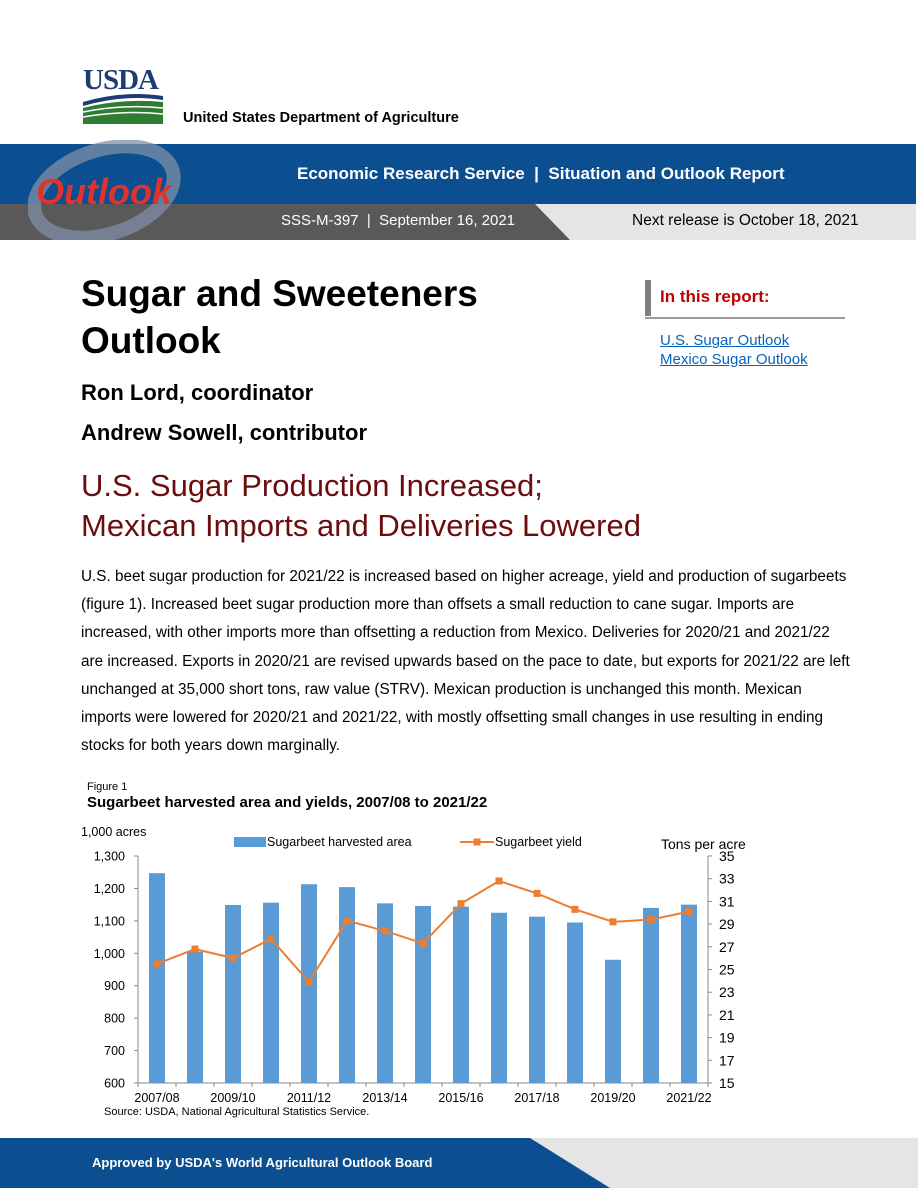  What do you see at coordinates (727, 901) in the screenshot?
I see `right-tick-label: 31` at bounding box center [727, 901].